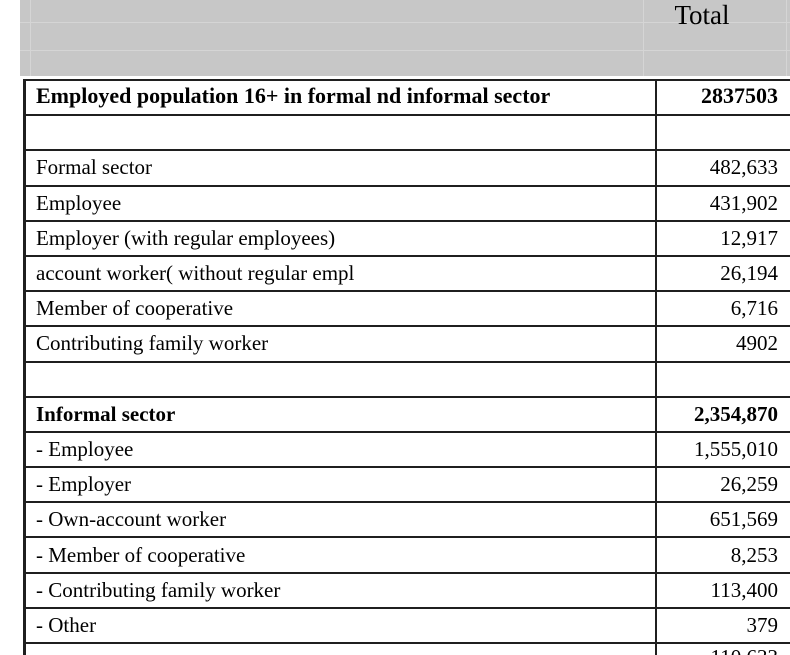  What do you see at coordinates (152, 343) in the screenshot?
I see `row-label: Contributing family worker` at bounding box center [152, 343].